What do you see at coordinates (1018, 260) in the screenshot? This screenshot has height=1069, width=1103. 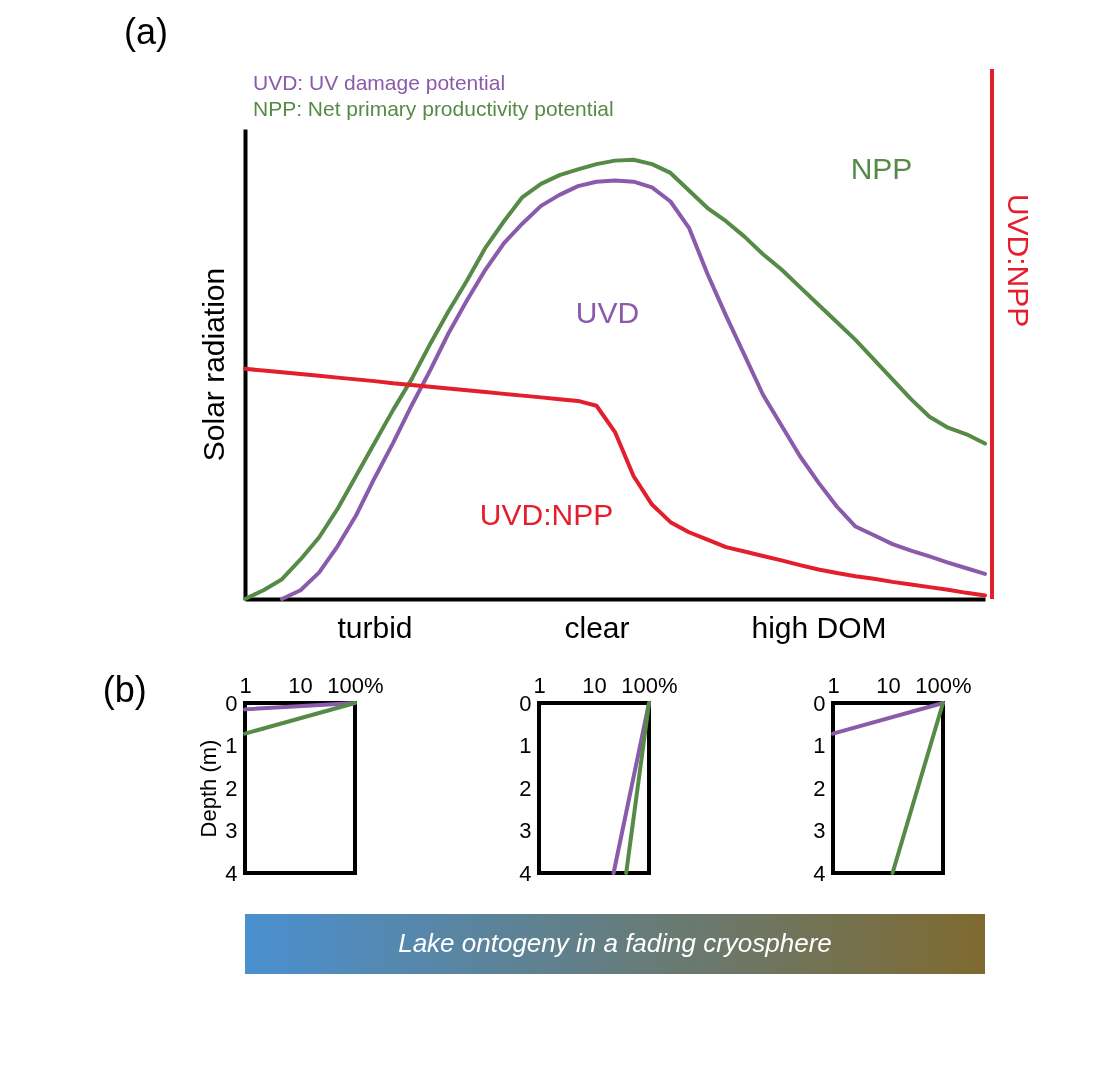 I see `y2-axis-title: UVD:NPP` at bounding box center [1018, 260].